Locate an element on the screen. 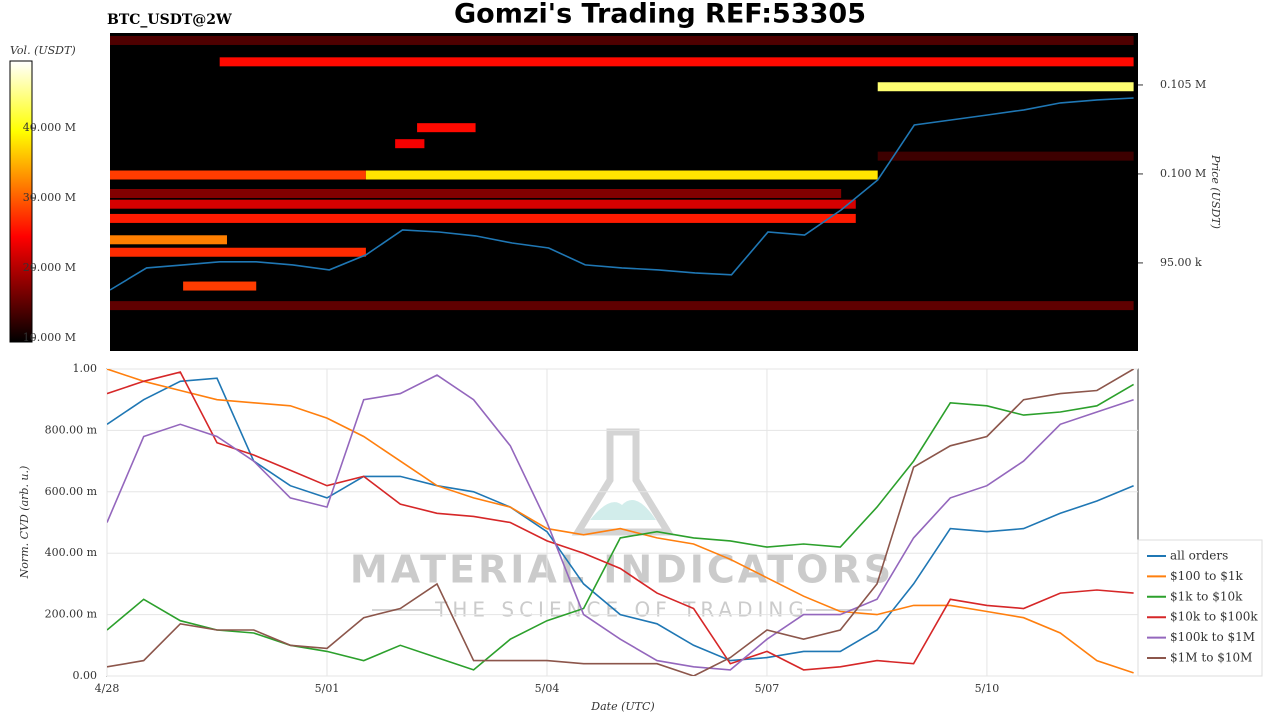  y-tick-label: 0.00 is located at coordinates (85, 675).